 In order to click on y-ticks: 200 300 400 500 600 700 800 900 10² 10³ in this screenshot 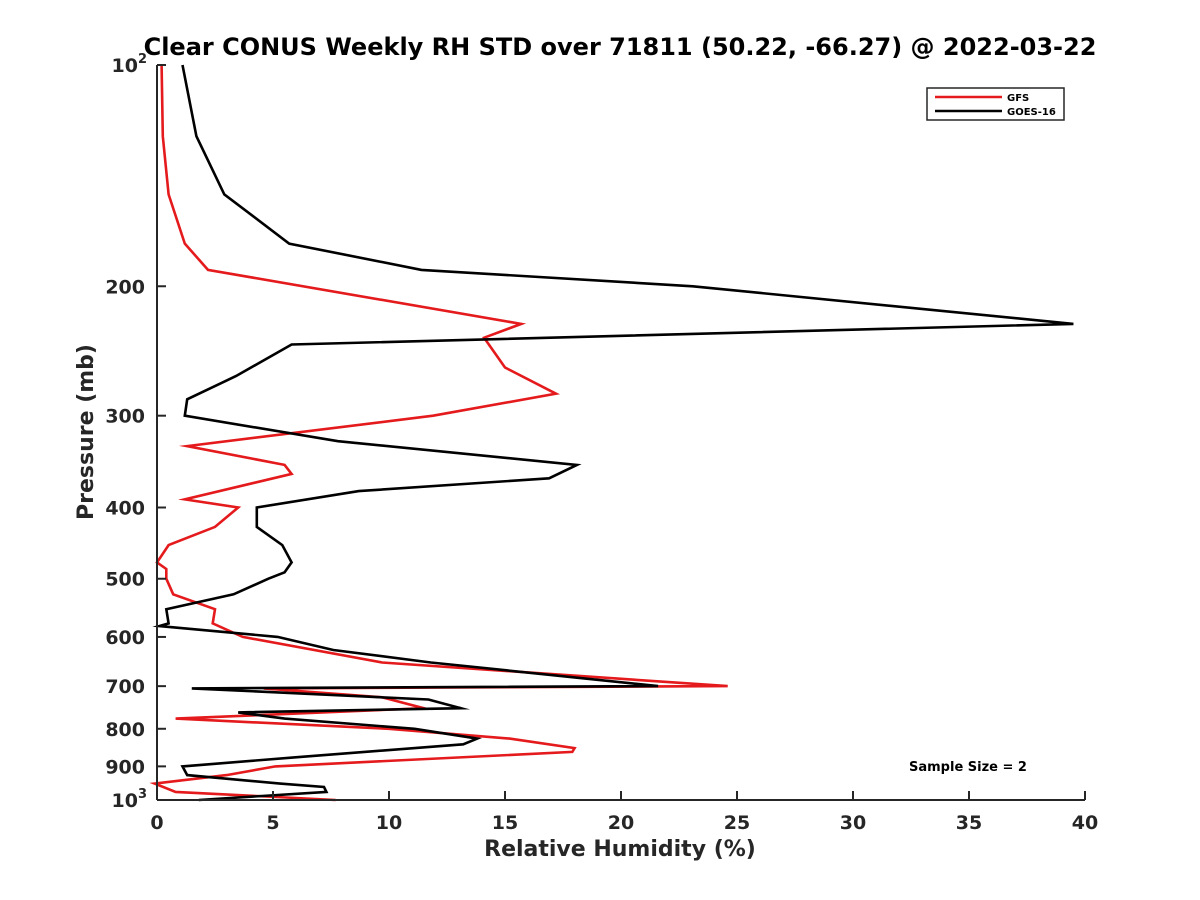, I will do `click(135, 432)`.